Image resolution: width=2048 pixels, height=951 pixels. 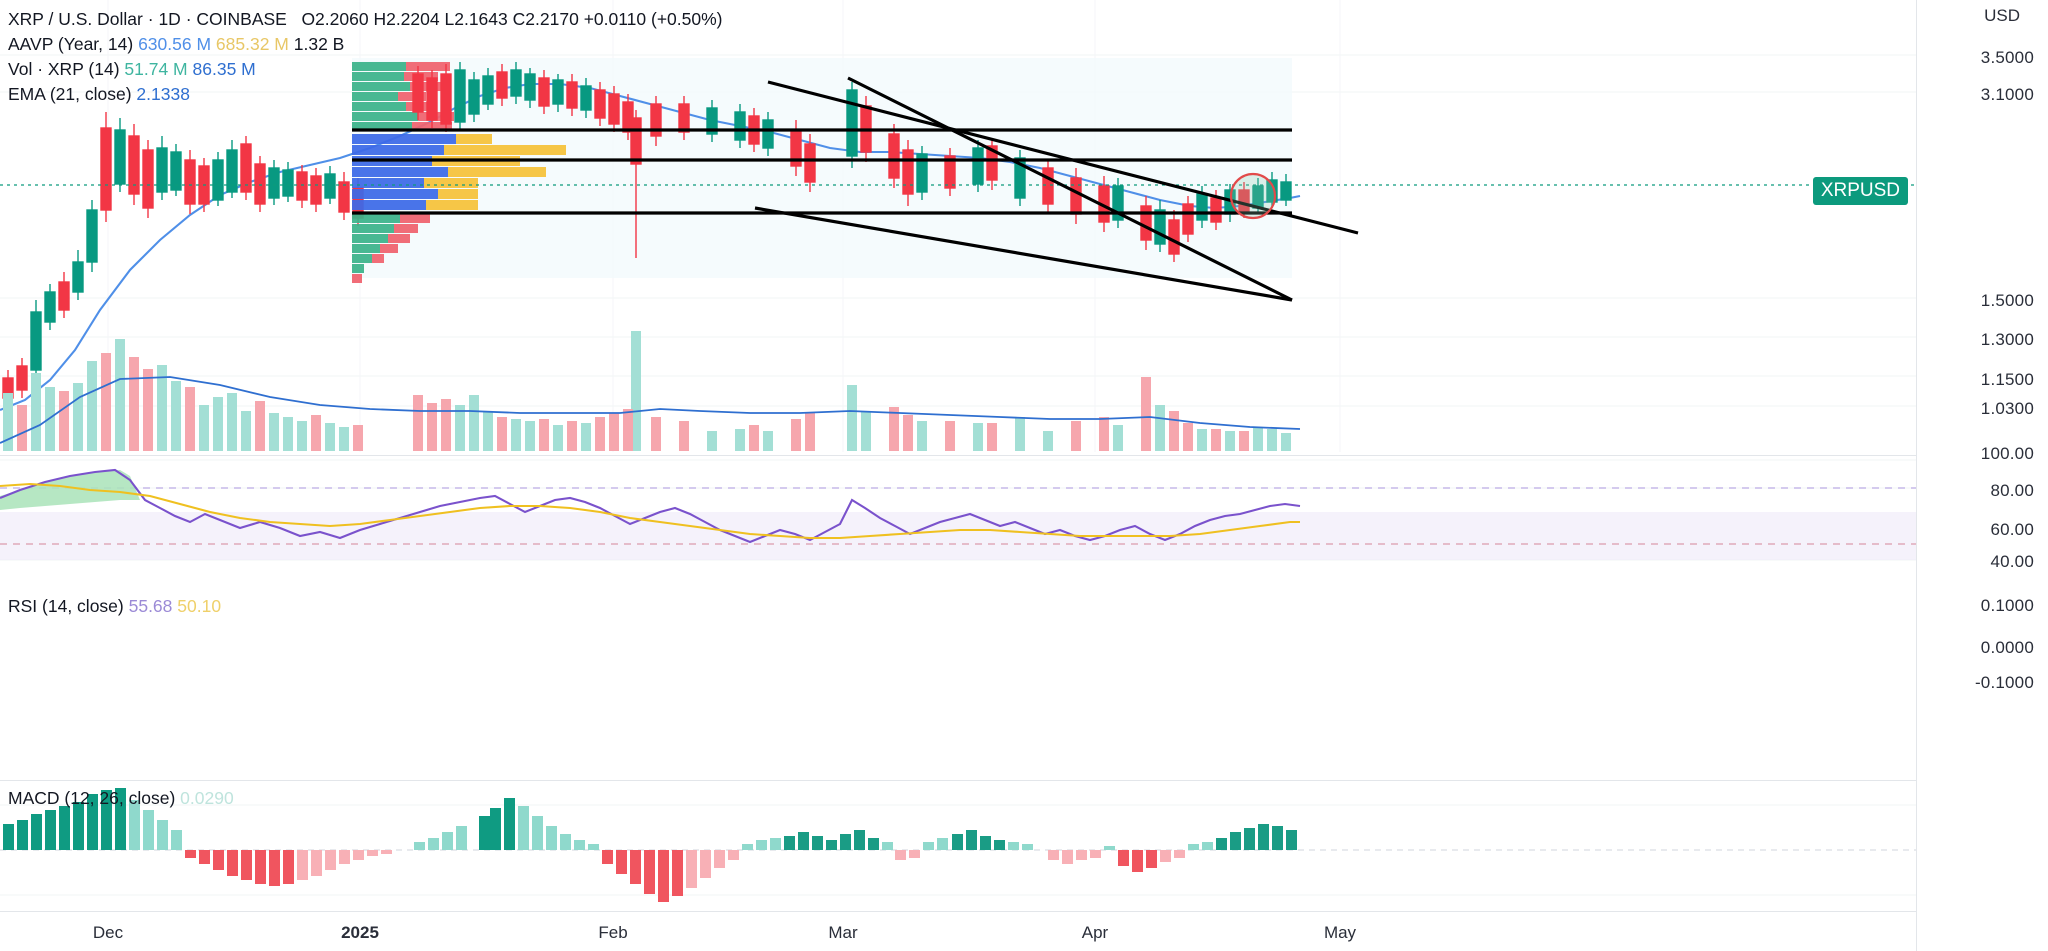 I want to click on axis-tick-0: 3.5000, so click(x=2007, y=57).